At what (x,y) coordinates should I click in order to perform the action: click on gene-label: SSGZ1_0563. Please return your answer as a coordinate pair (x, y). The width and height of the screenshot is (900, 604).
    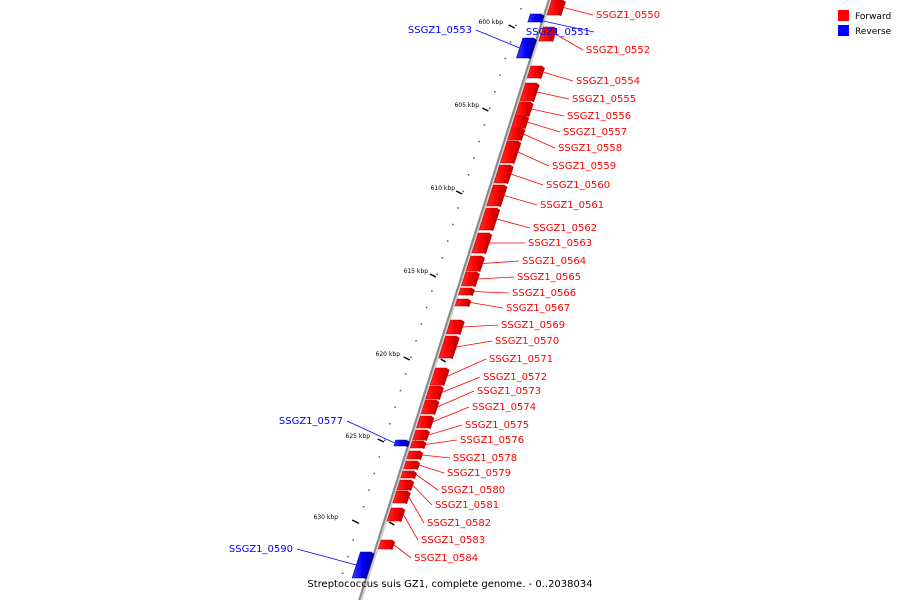
    Looking at the image, I should click on (560, 243).